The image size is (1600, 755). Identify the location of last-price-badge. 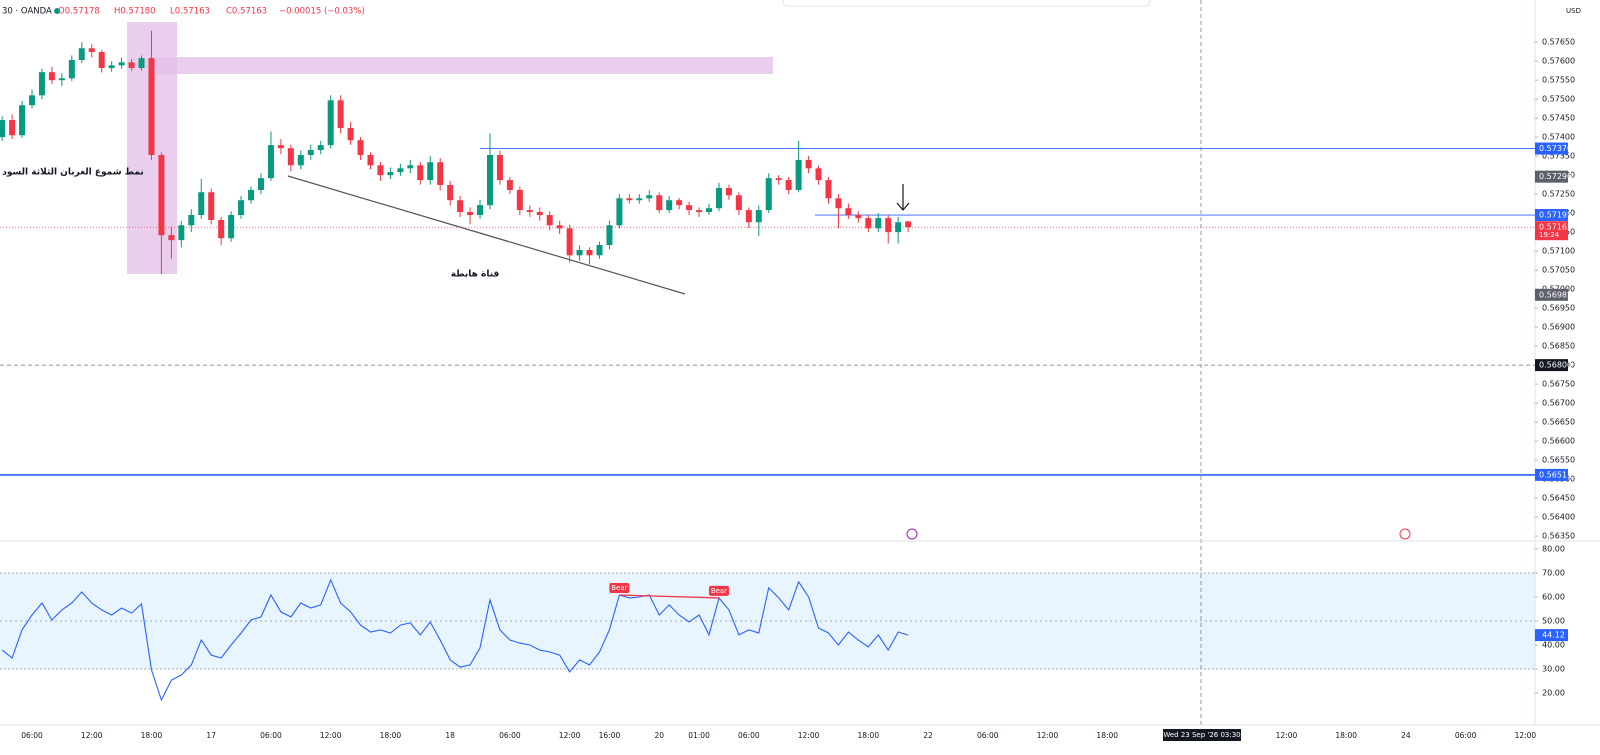
(1551, 231).